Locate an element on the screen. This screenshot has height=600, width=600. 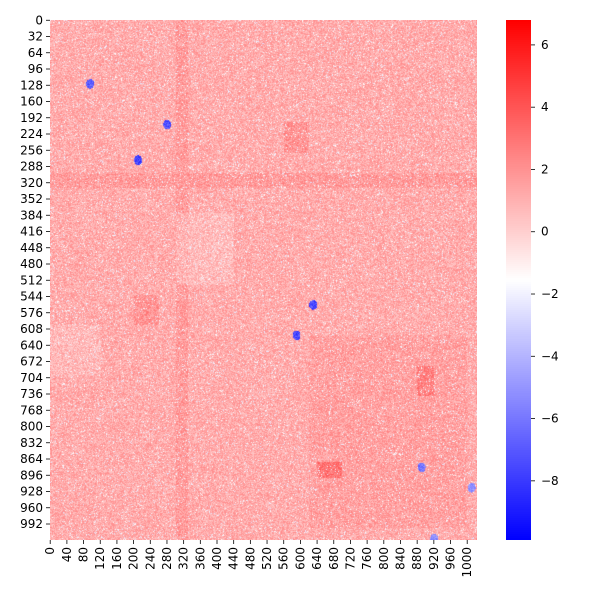
y-tick-label: 448 is located at coordinates (31, 248).